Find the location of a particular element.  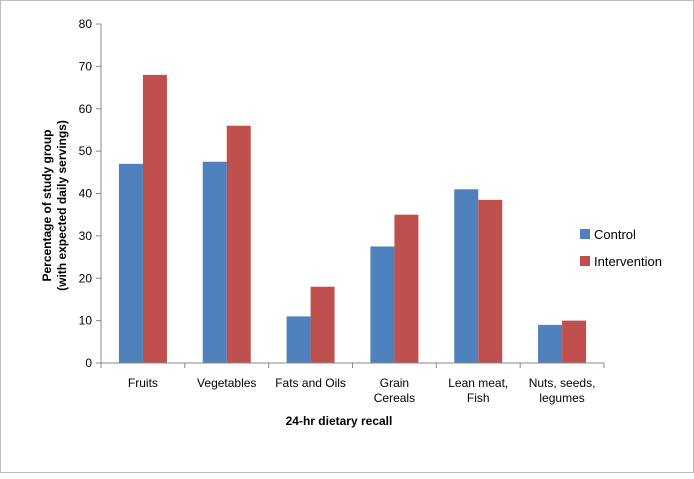

x-tick-label: Lean meat, Fish is located at coordinates (478, 390).